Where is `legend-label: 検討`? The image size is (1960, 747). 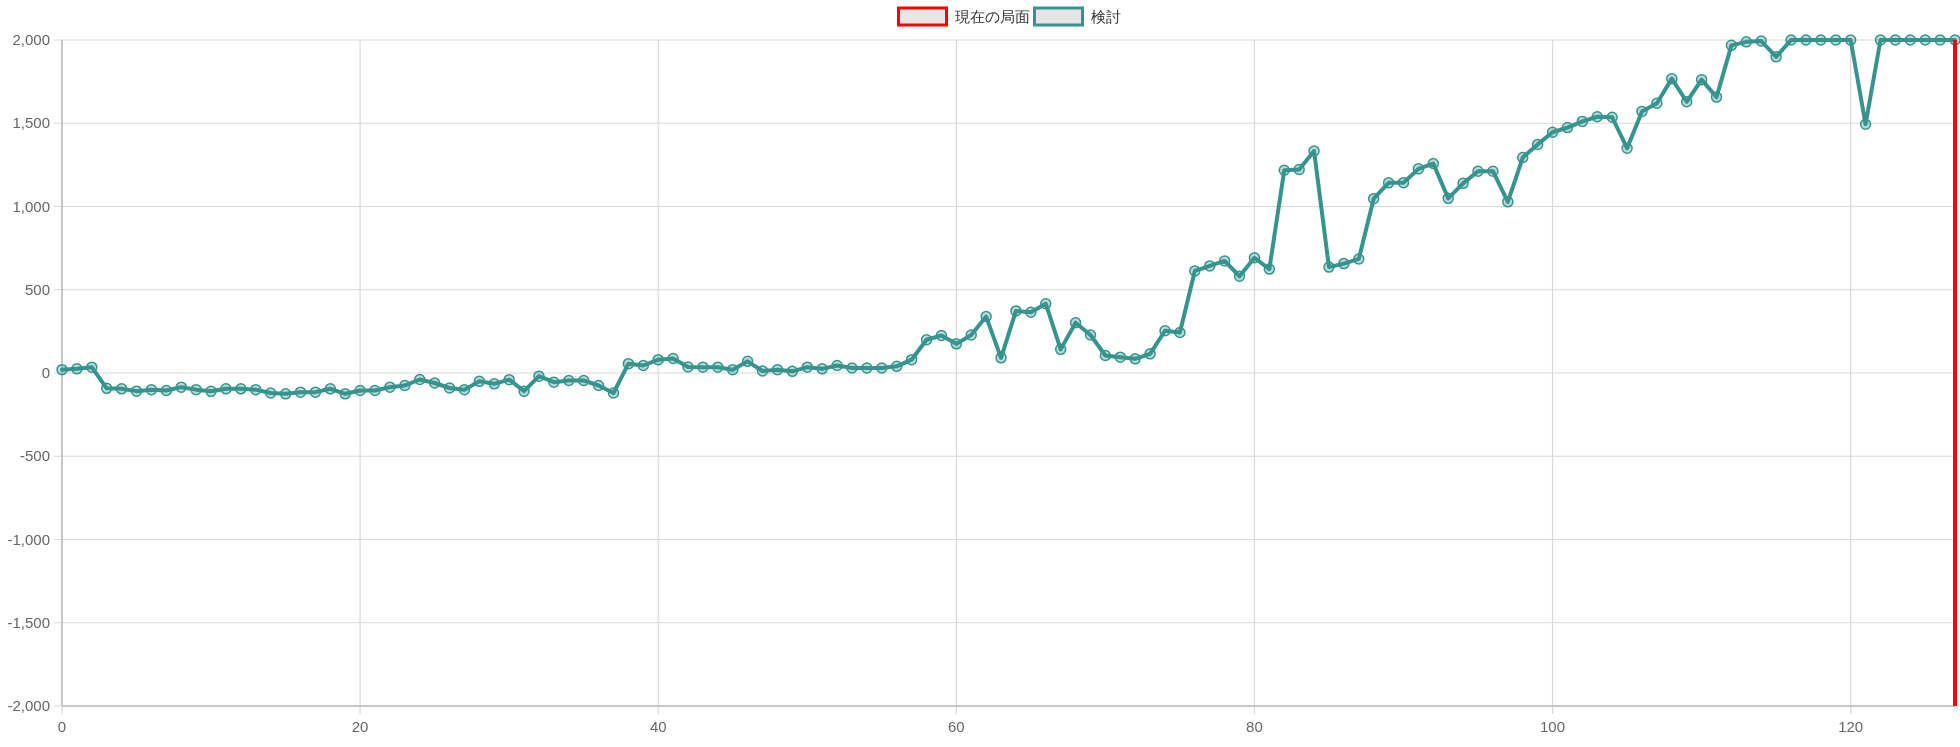
legend-label: 検討 is located at coordinates (1105, 16).